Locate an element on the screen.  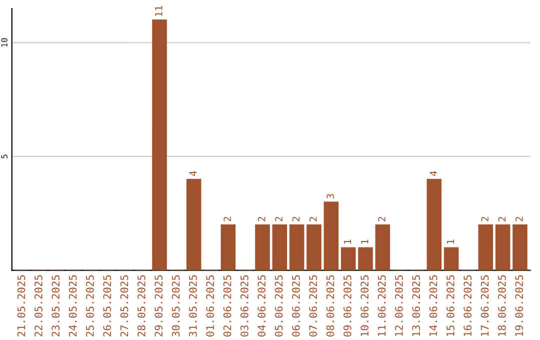
y-tick-label: 5 is located at coordinates (4, 156).